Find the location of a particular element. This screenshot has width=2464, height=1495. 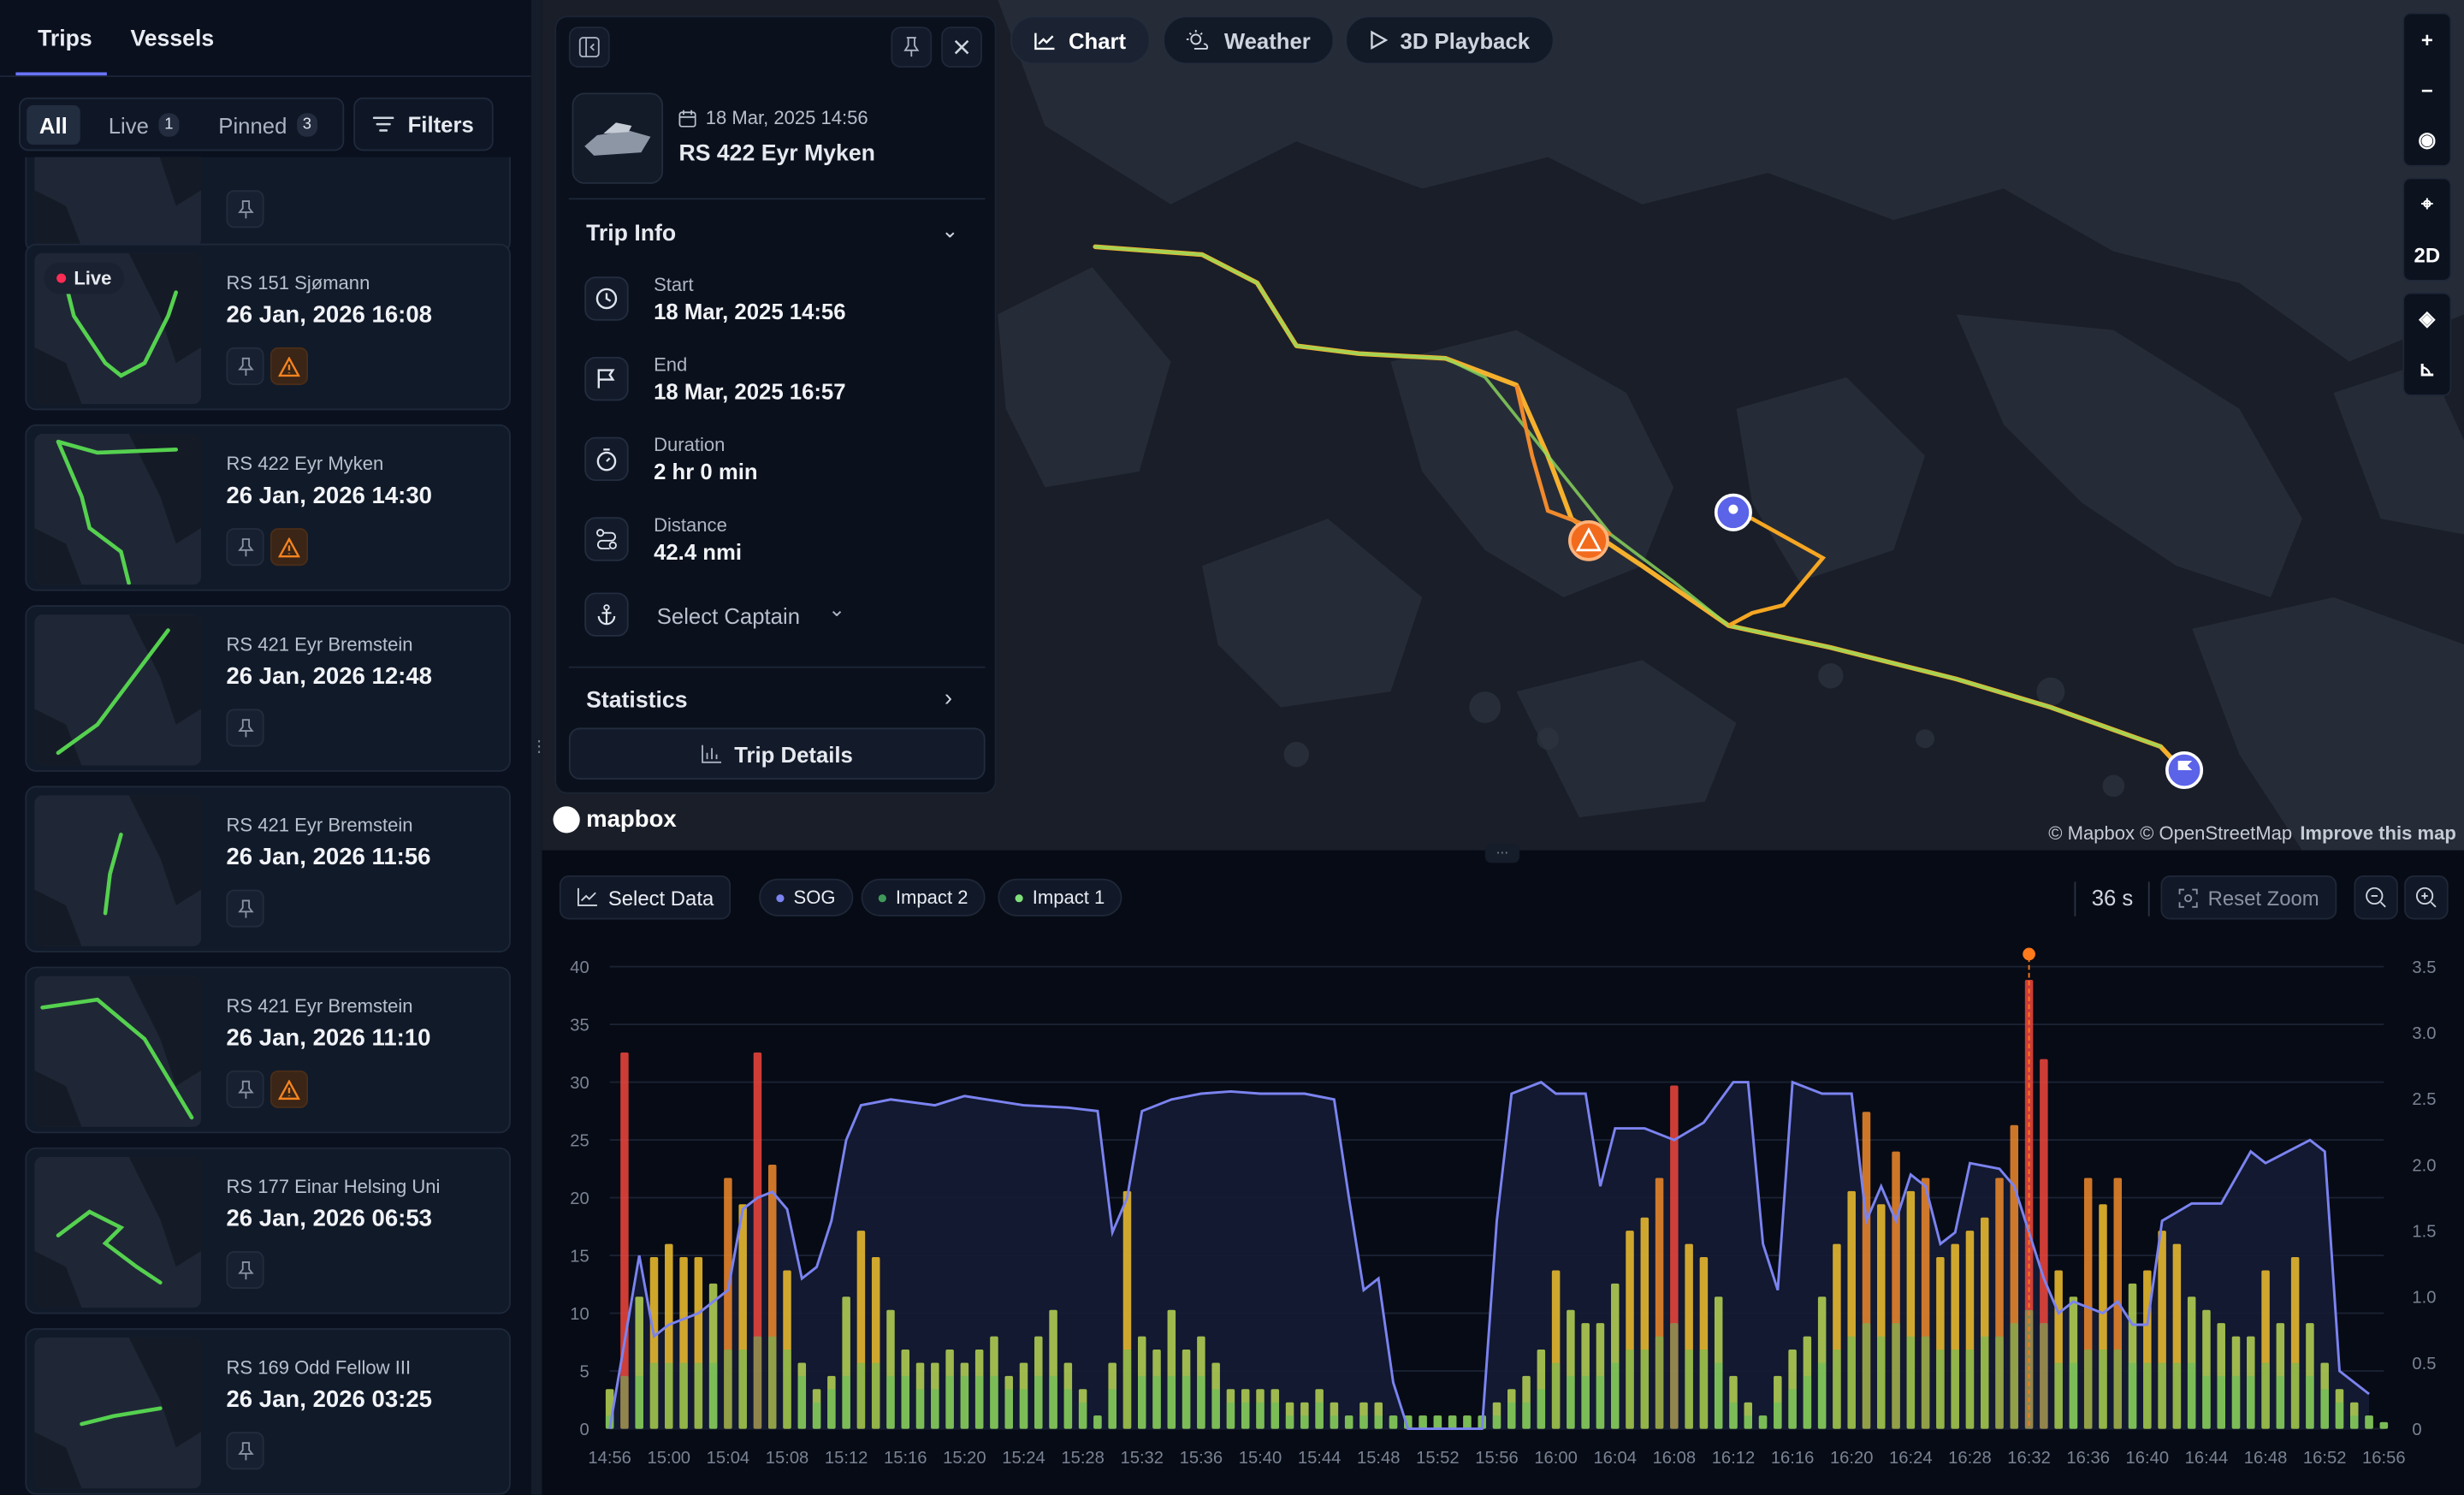

zoom-controls: + − ◉ is located at coordinates (2427, 89).